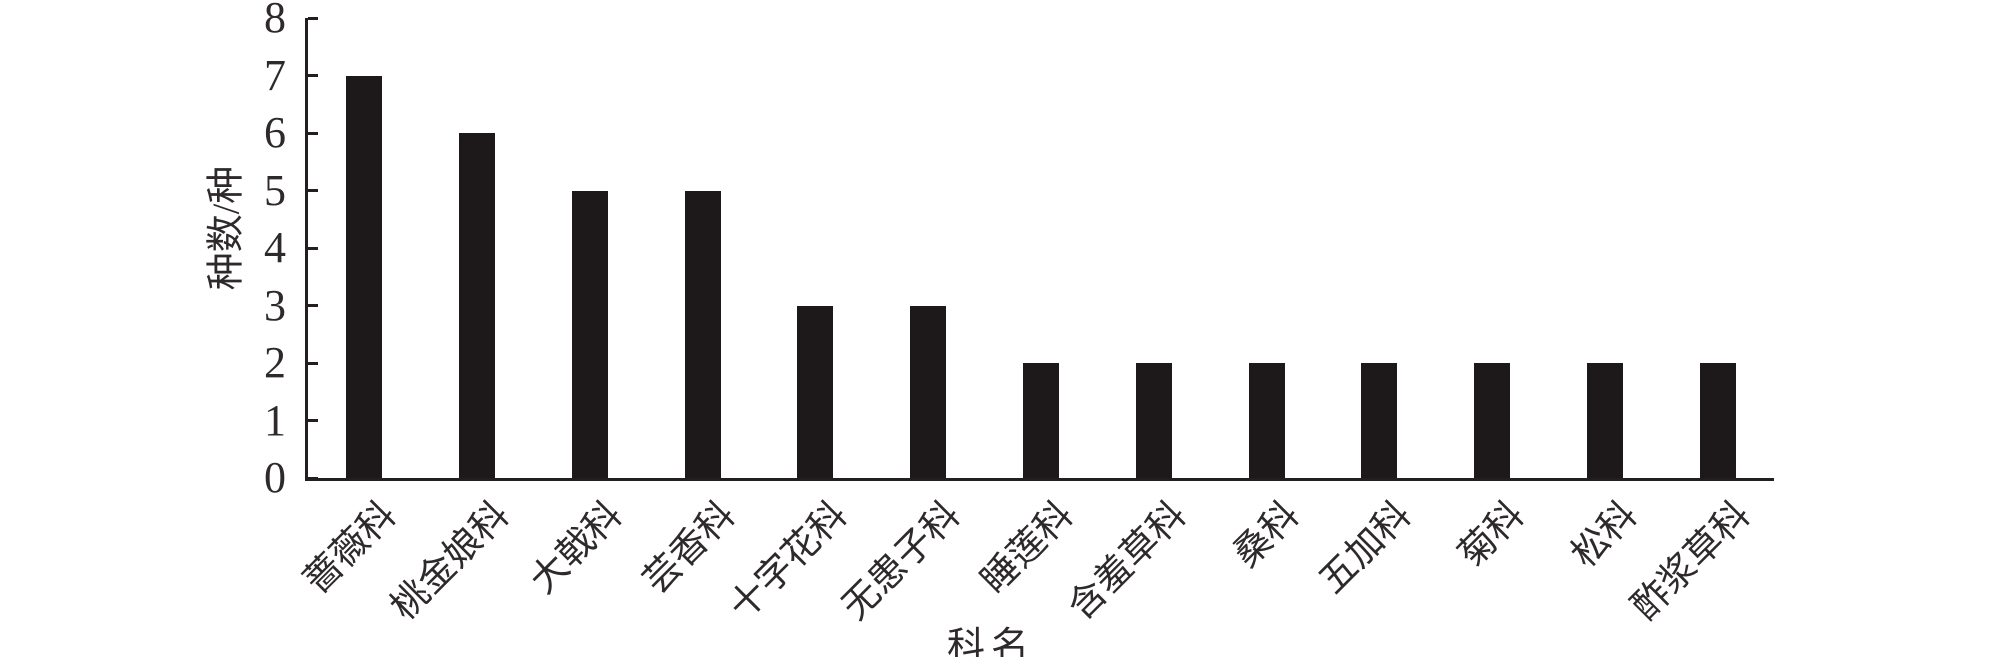  Describe the element at coordinates (275, 75) in the screenshot. I see `y-tick-label: 7` at that location.